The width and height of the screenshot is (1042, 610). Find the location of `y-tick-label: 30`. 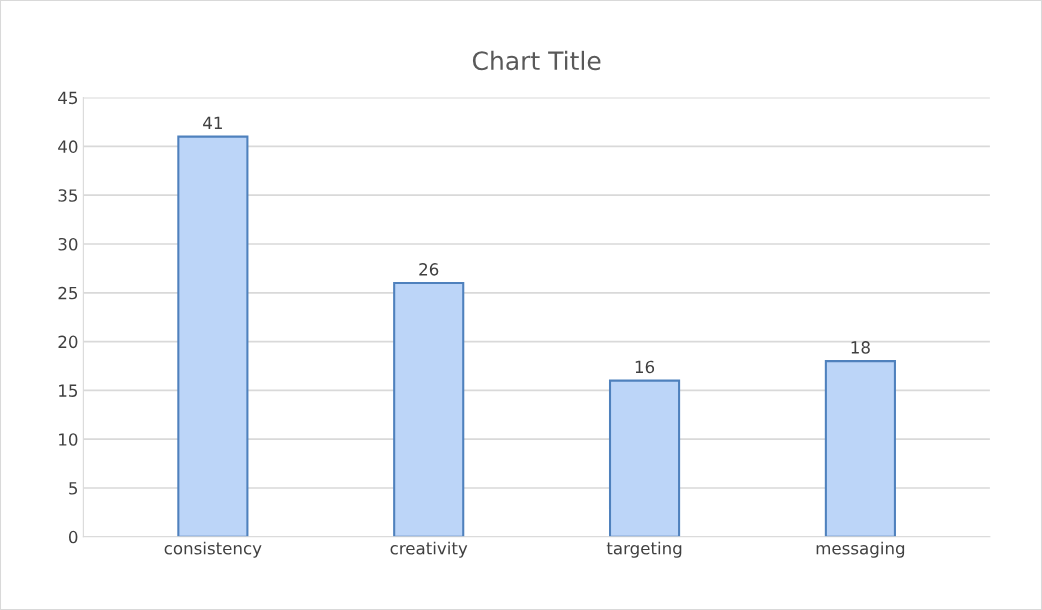

y-tick-label: 30 is located at coordinates (68, 244).